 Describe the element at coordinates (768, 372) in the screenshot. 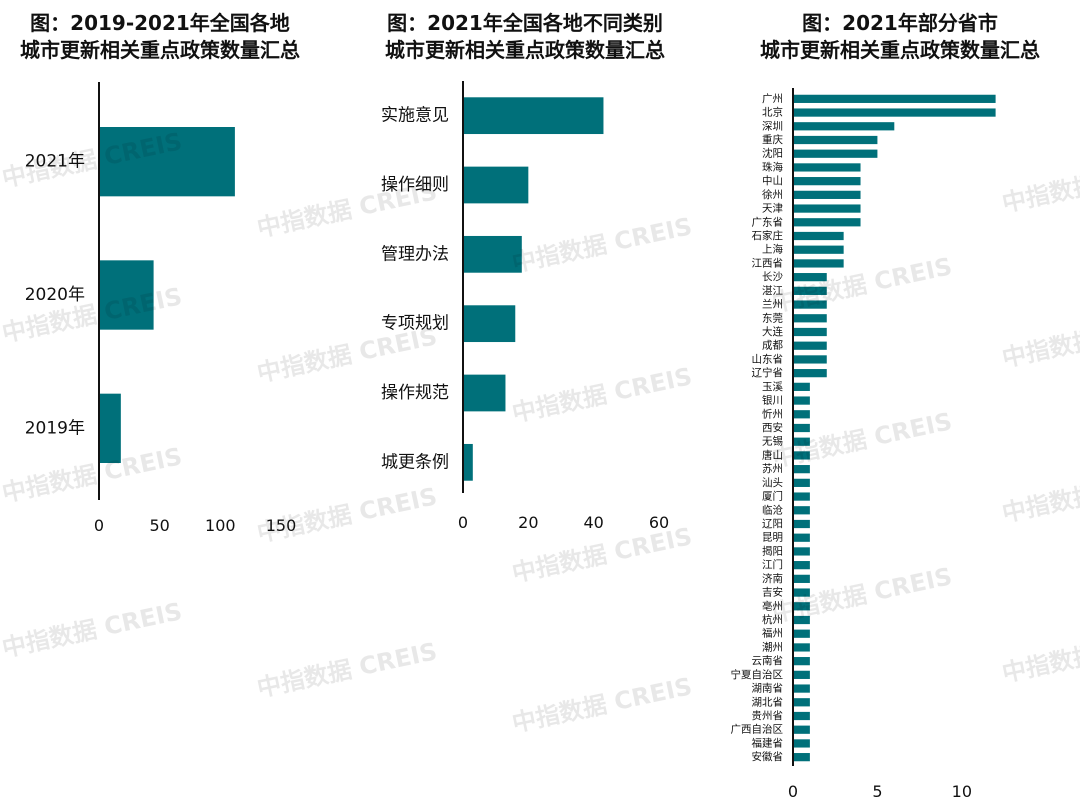

I see `category-label: 辽宁省` at that location.